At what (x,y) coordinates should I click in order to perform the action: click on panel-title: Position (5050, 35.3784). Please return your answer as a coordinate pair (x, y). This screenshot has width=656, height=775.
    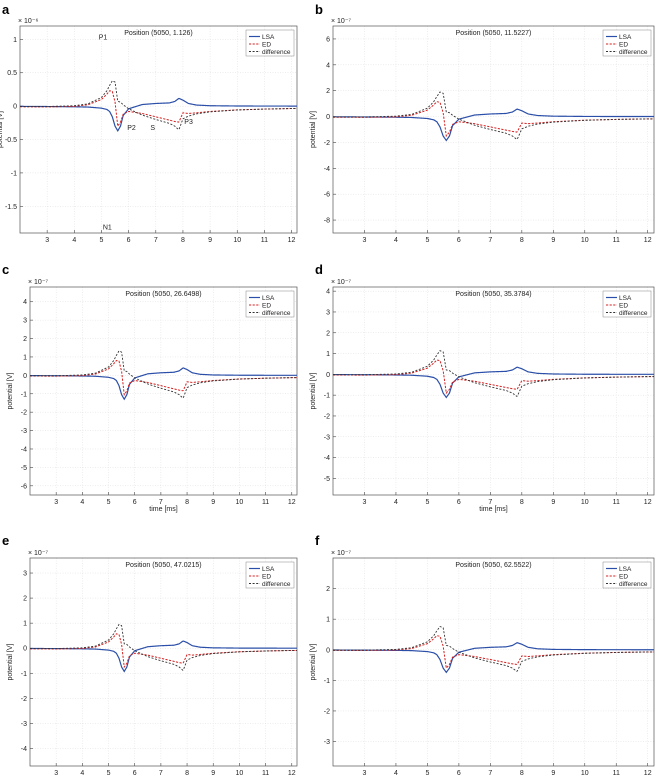
    Looking at the image, I should click on (493, 294).